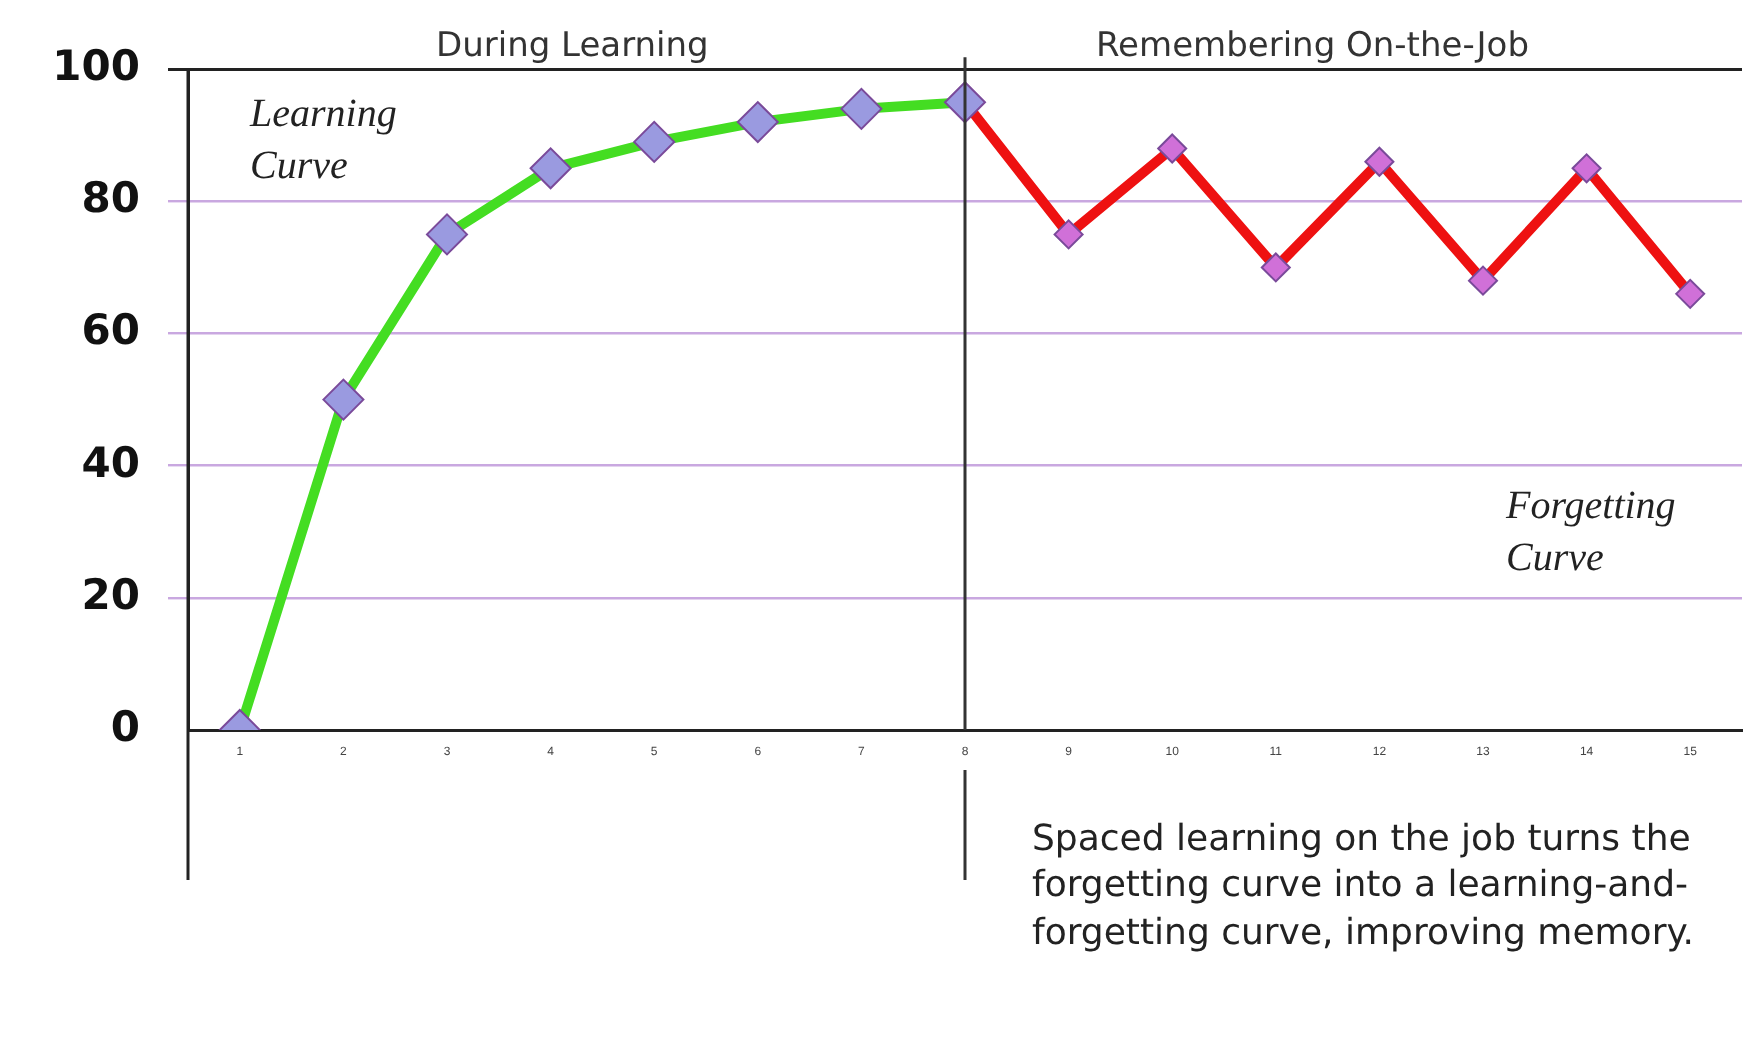 This screenshot has height=1042, width=1764. What do you see at coordinates (1364, 886) in the screenshot?
I see `text: Spaced learning on the job turns the forgetting curve into a learning-and-forgetting curve, improving memory.` at bounding box center [1364, 886].